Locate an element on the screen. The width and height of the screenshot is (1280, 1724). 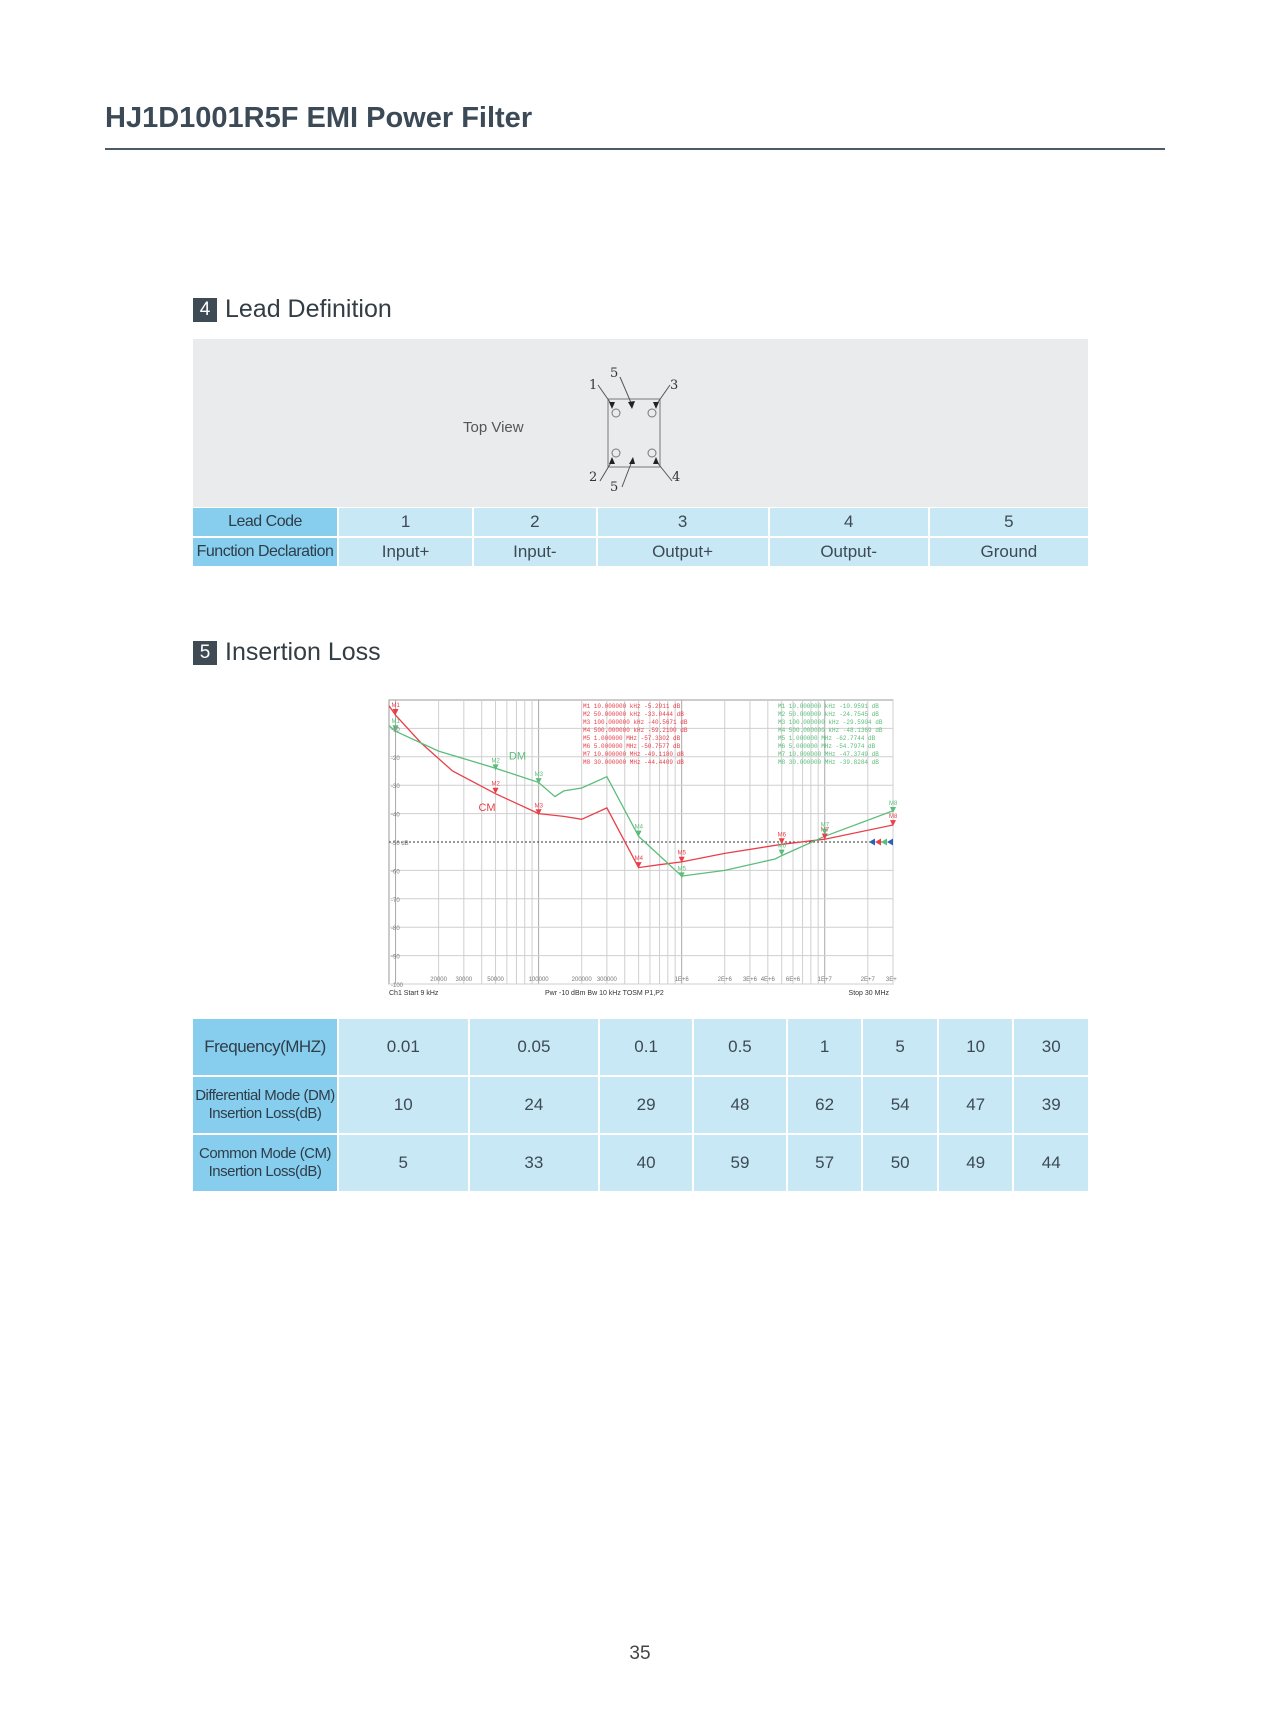
cm-marker-table-row: M5 1.000000 MHz -57.3302 dB is located at coordinates (632, 738).